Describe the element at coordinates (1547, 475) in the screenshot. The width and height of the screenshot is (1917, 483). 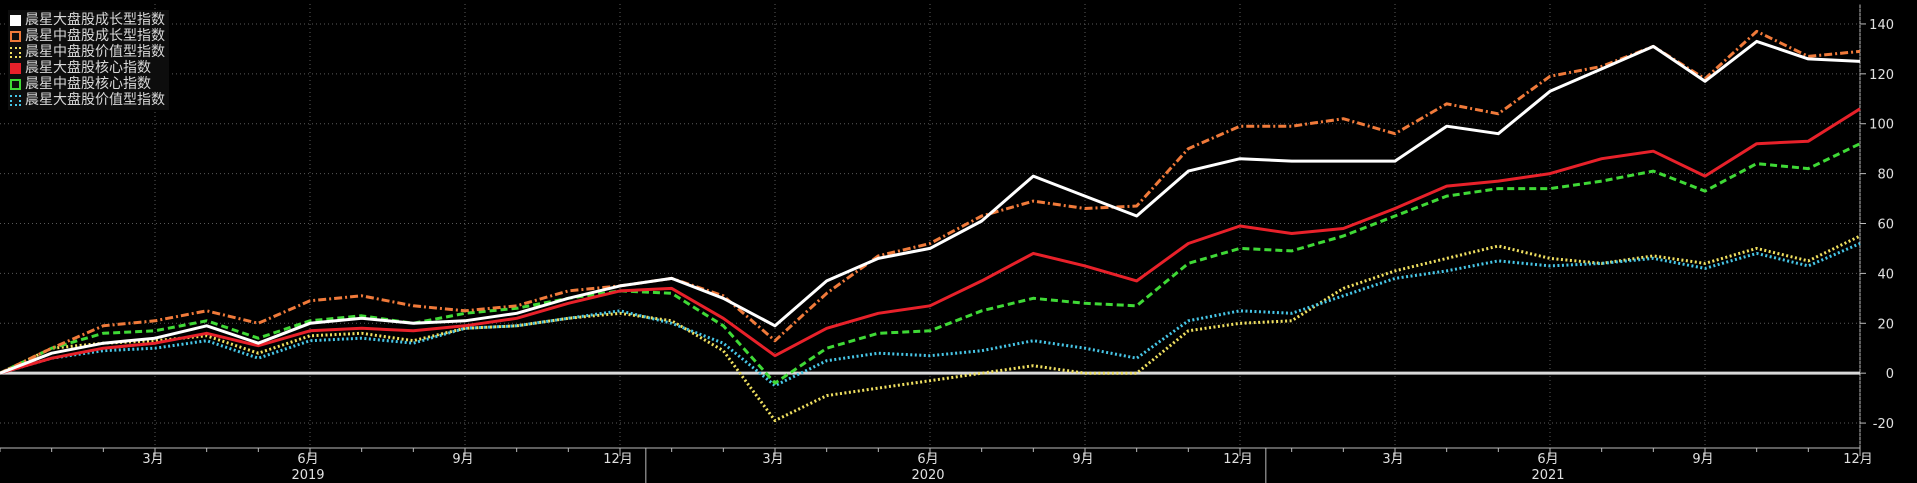
I see `year-label: 2021` at that location.